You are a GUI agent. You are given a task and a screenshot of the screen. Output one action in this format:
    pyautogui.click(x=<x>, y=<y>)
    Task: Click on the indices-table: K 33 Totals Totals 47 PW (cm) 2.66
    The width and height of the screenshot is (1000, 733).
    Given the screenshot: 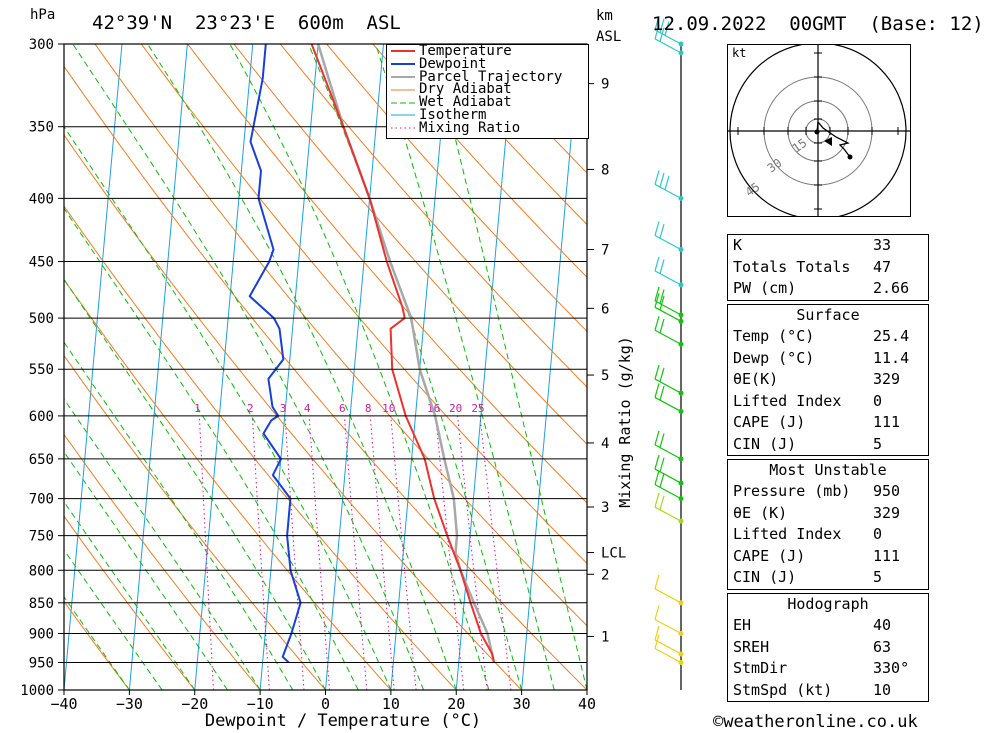 What is the action you would take?
    pyautogui.click(x=828, y=267)
    